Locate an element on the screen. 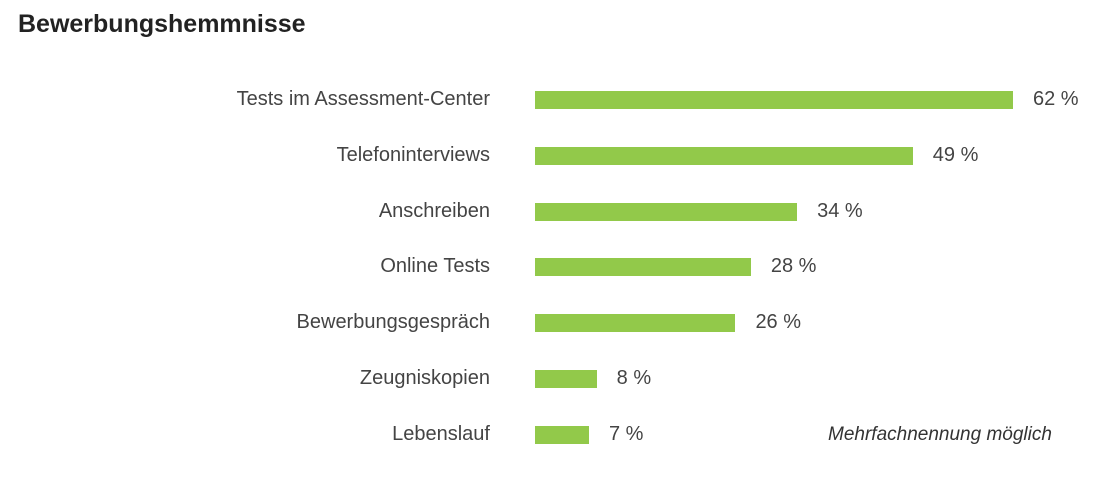 The width and height of the screenshot is (1100, 479). value-label: 34 % is located at coordinates (840, 210).